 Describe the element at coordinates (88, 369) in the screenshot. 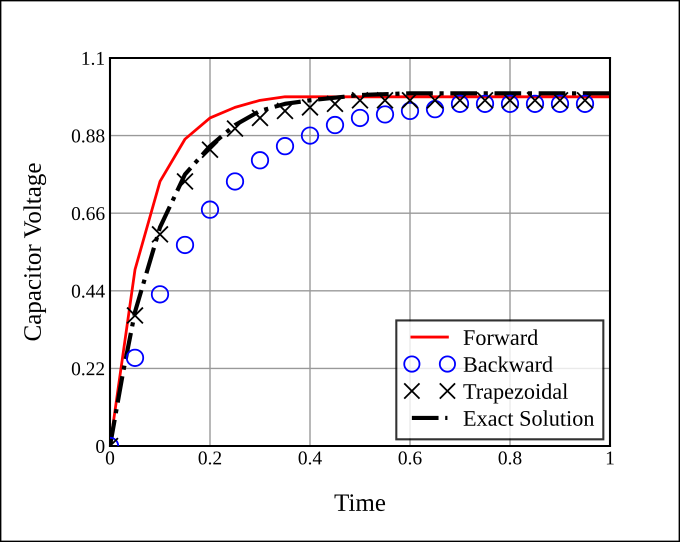

I see `y-tick-label: 0.22` at that location.